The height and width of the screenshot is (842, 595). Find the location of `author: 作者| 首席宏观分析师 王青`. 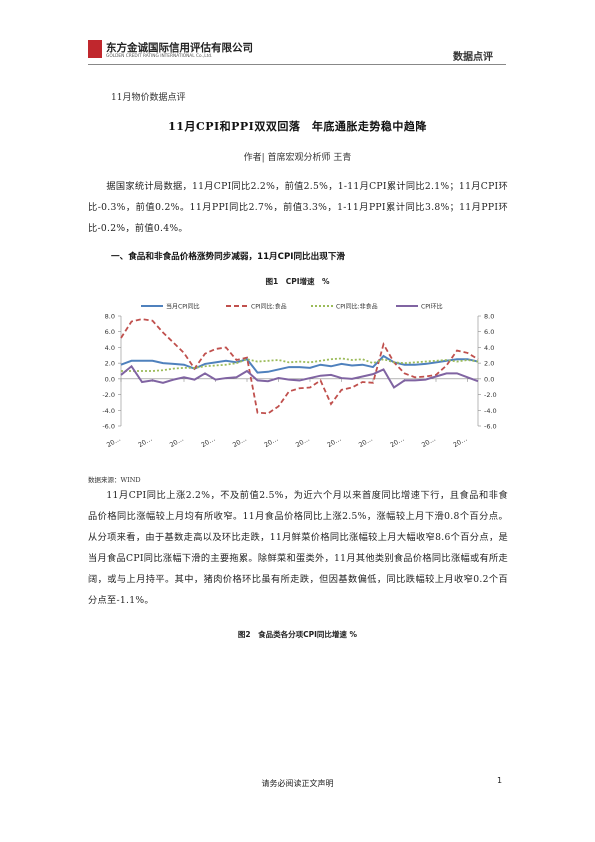

author: 作者| 首席宏观分析师 王青 is located at coordinates (297, 158).